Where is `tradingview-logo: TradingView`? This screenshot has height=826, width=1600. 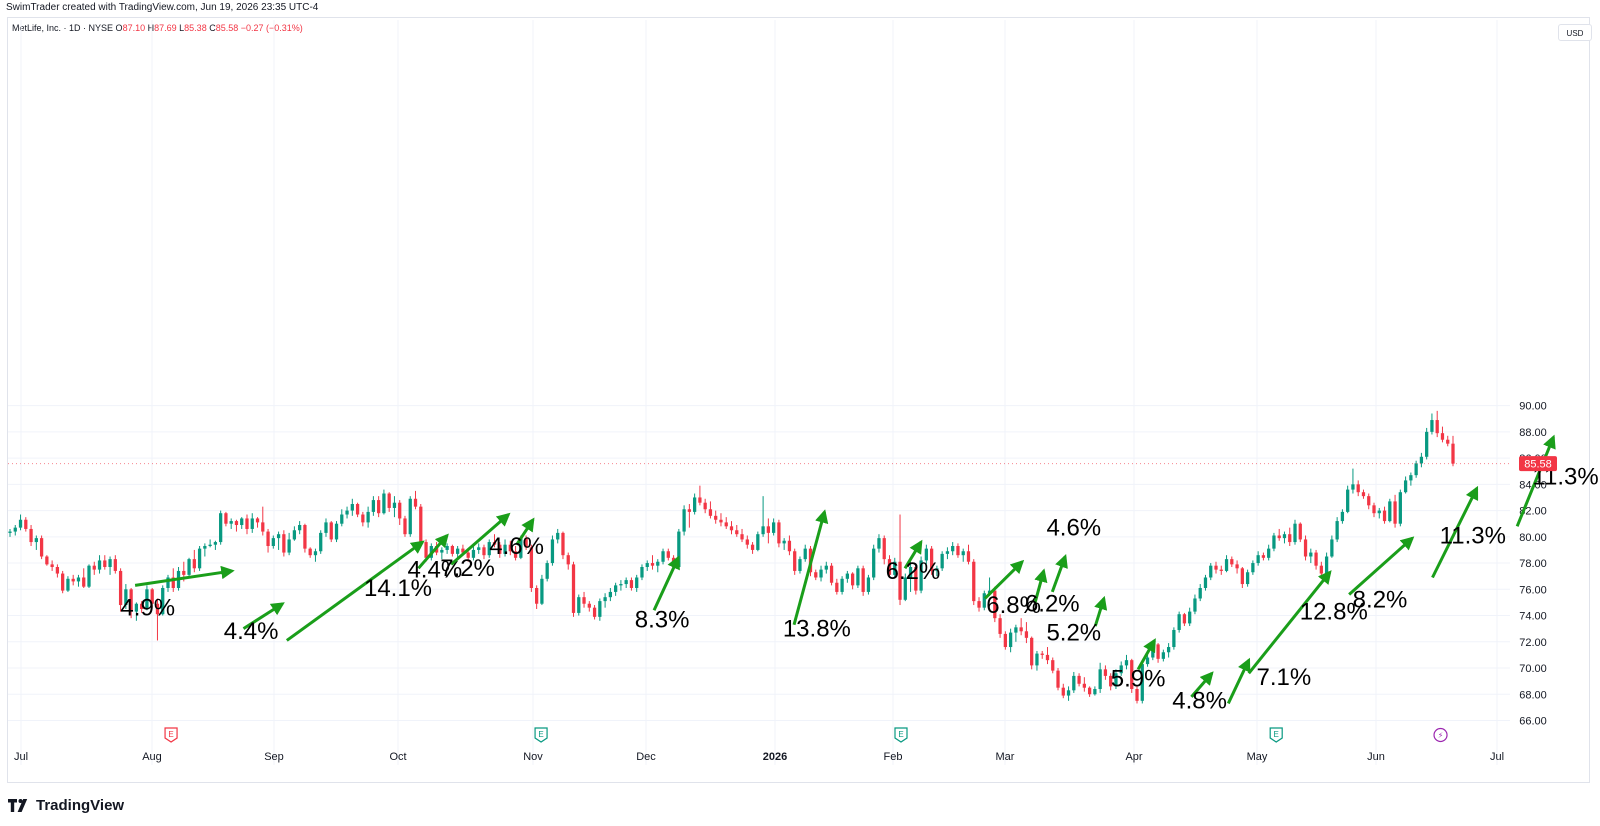 tradingview-logo: TradingView is located at coordinates (66, 805).